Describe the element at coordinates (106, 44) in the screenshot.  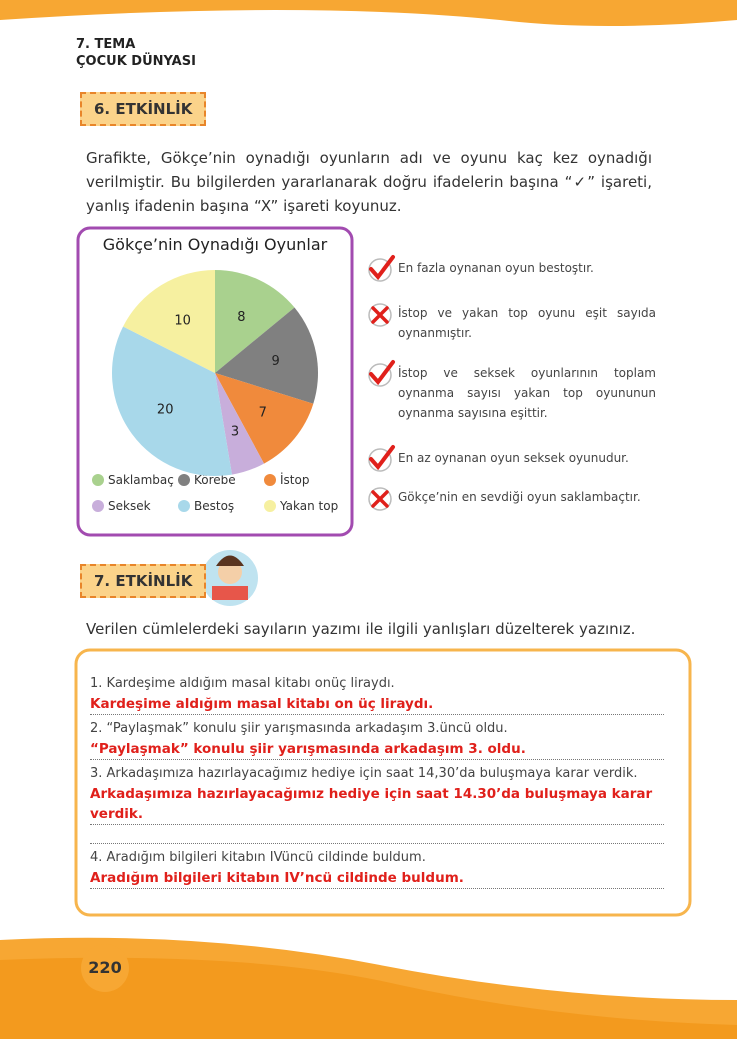
I see `theme: 7. TEMA` at that location.